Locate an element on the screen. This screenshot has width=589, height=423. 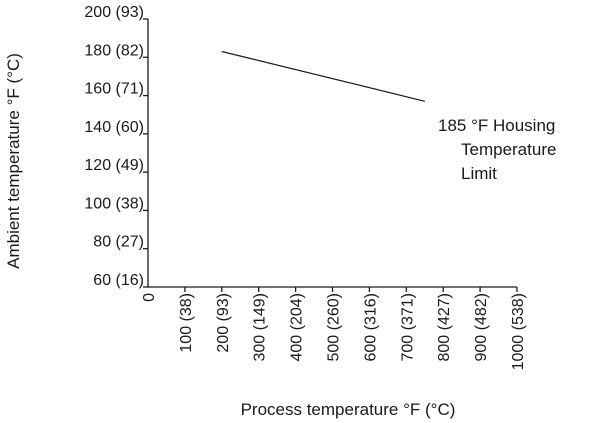
housing-limit-annotation: 185 °F Housing Temperature Limit is located at coordinates (497, 149).